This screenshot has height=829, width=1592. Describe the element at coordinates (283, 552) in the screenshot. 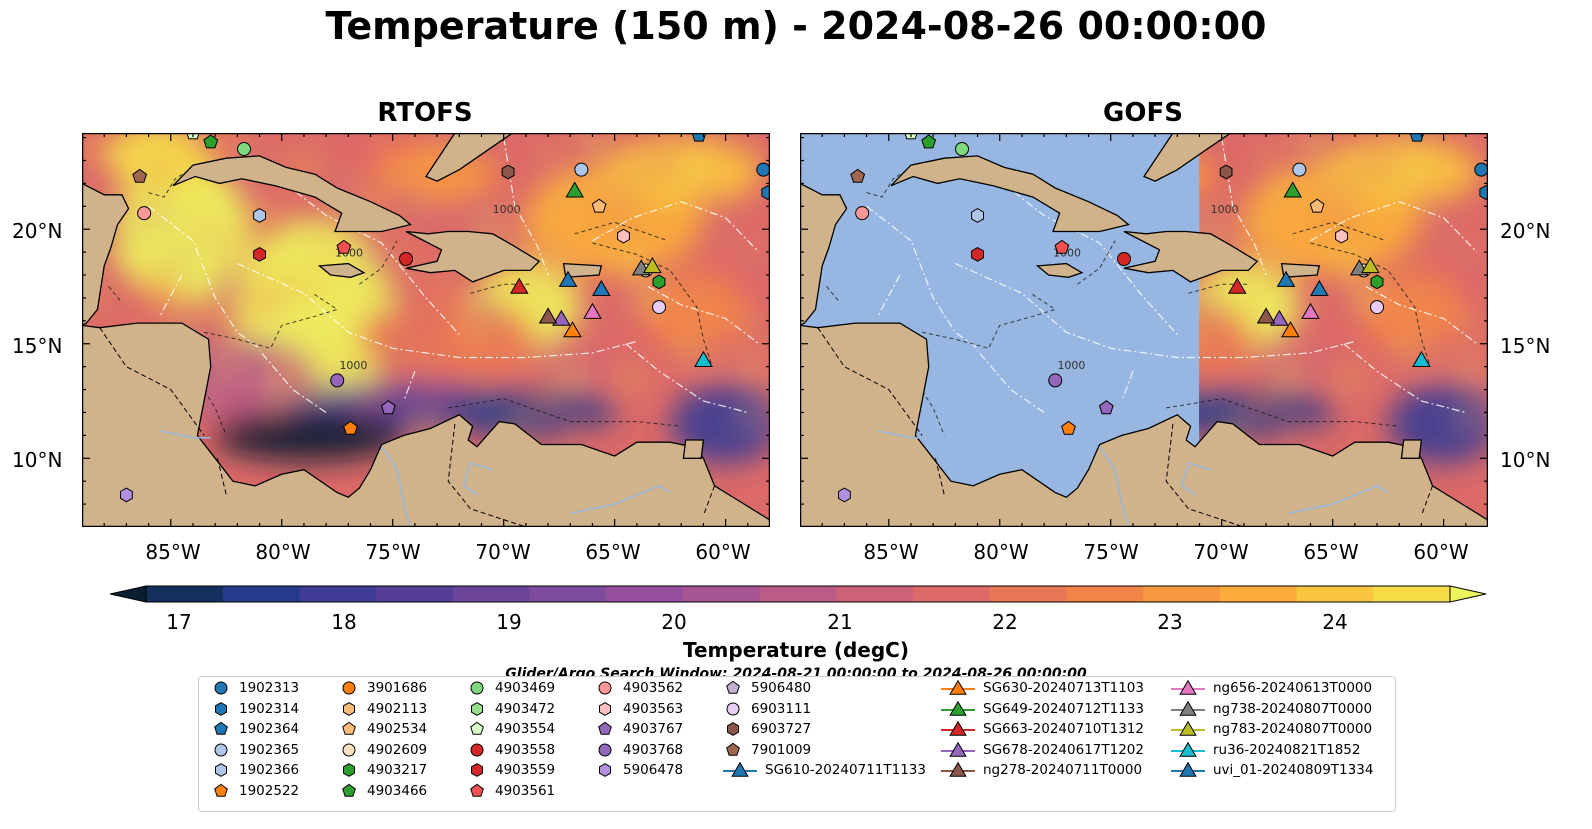

I see `lon-label-80w: 80°W` at that location.